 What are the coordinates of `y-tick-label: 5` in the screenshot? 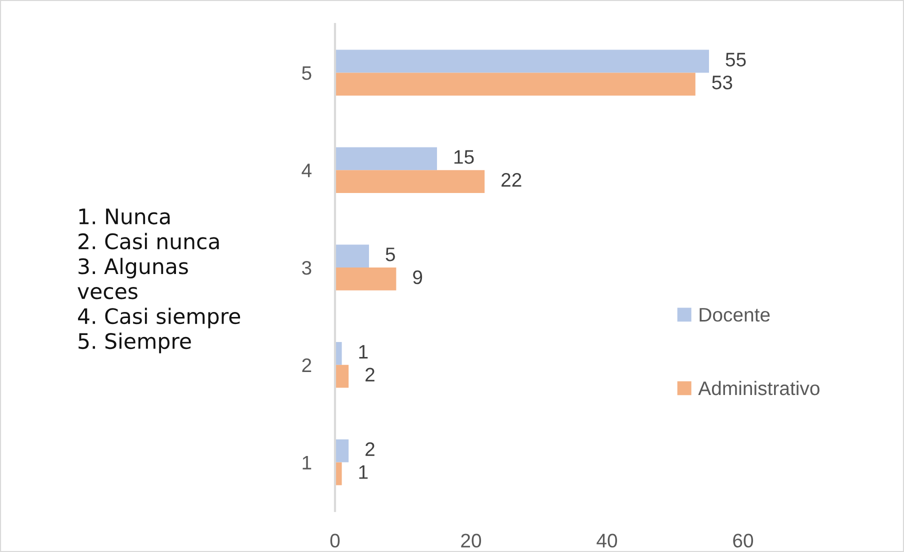 It's located at (307, 73).